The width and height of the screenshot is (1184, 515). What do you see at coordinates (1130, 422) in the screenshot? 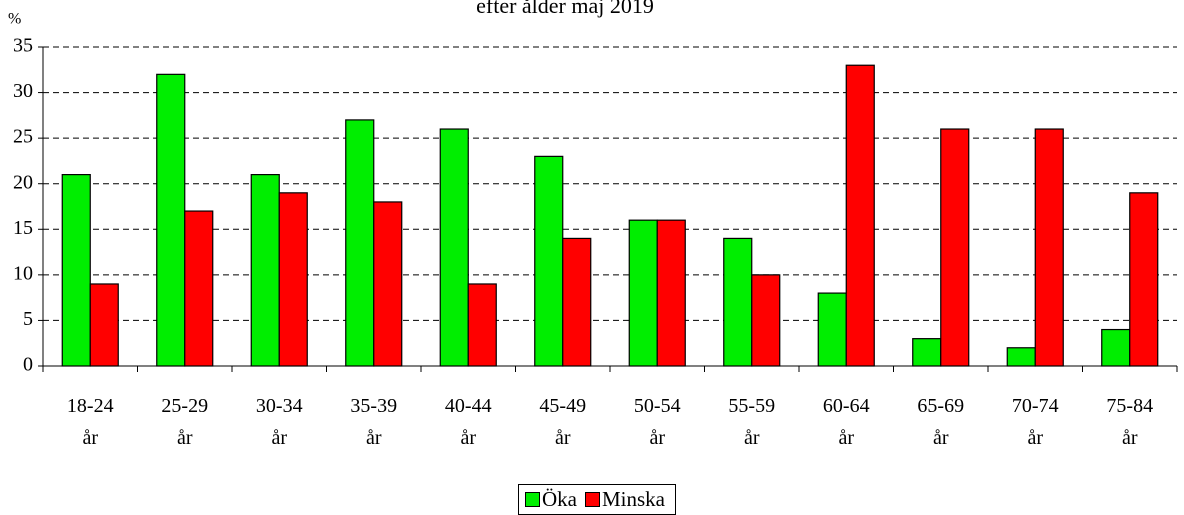
I see `x-tick-label: 75-84 år` at bounding box center [1130, 422].